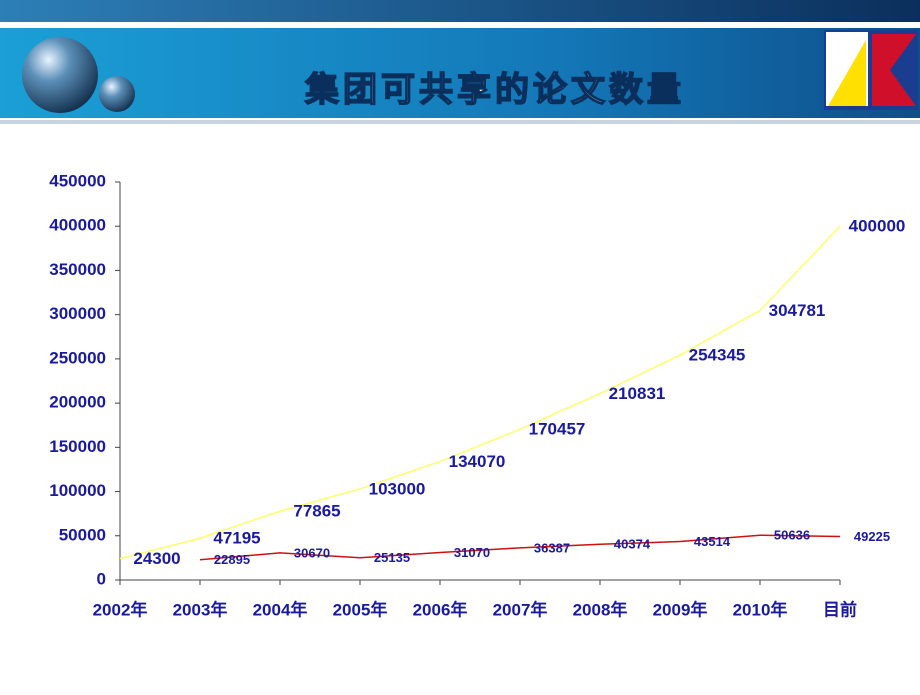  What do you see at coordinates (717, 355) in the screenshot?
I see `data-label: 254345` at bounding box center [717, 355].